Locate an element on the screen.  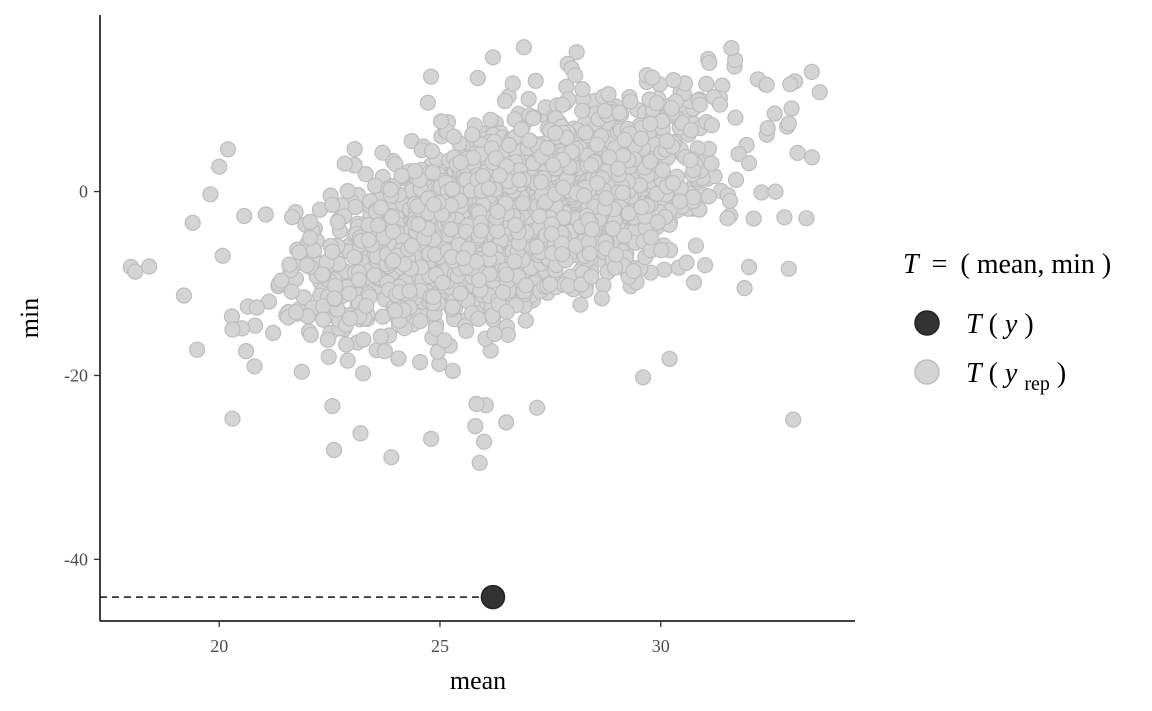
legend-label-observed: T ( y ) is located at coordinates (1000, 324).